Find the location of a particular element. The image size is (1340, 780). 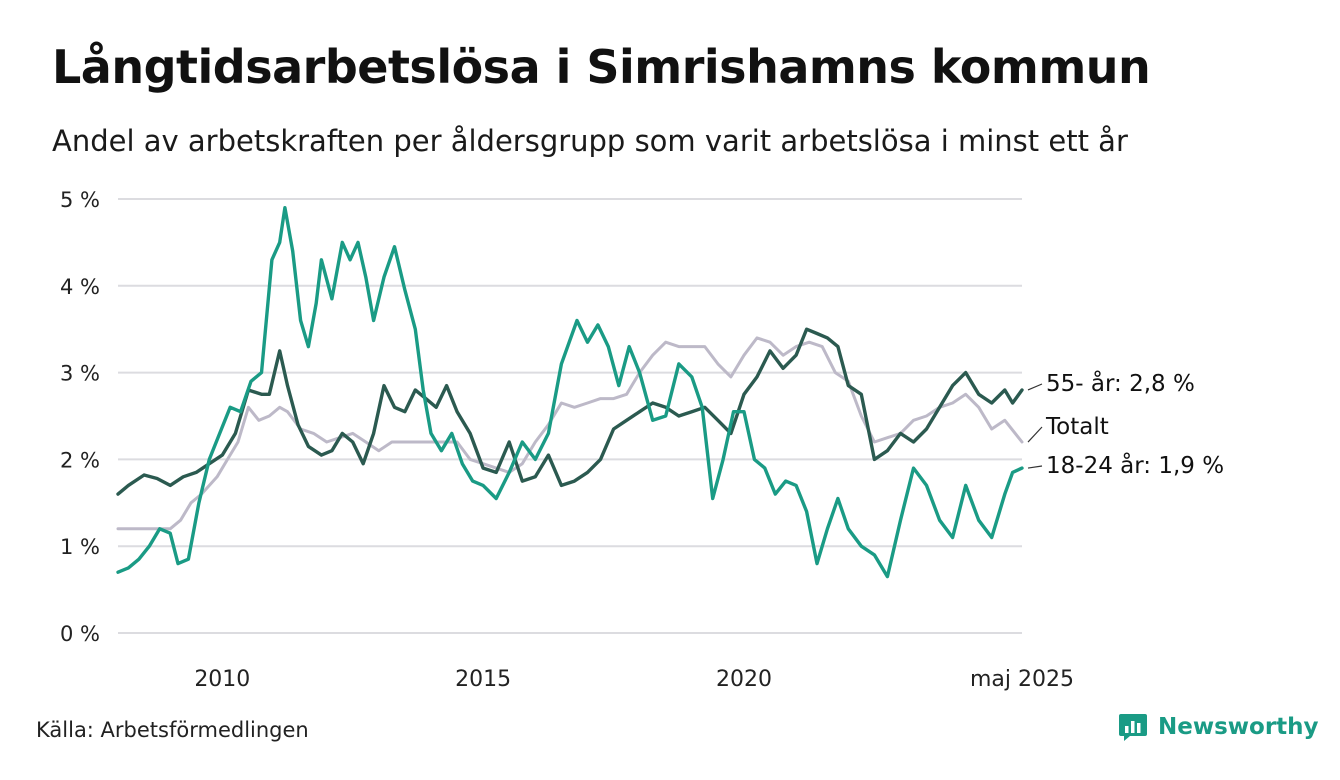

y-tick-label: 5 % is located at coordinates (80, 200).